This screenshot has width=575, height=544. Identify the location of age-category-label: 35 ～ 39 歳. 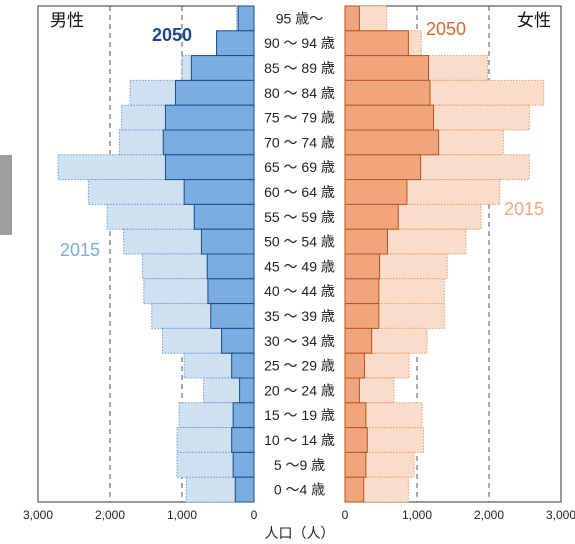
(299, 316).